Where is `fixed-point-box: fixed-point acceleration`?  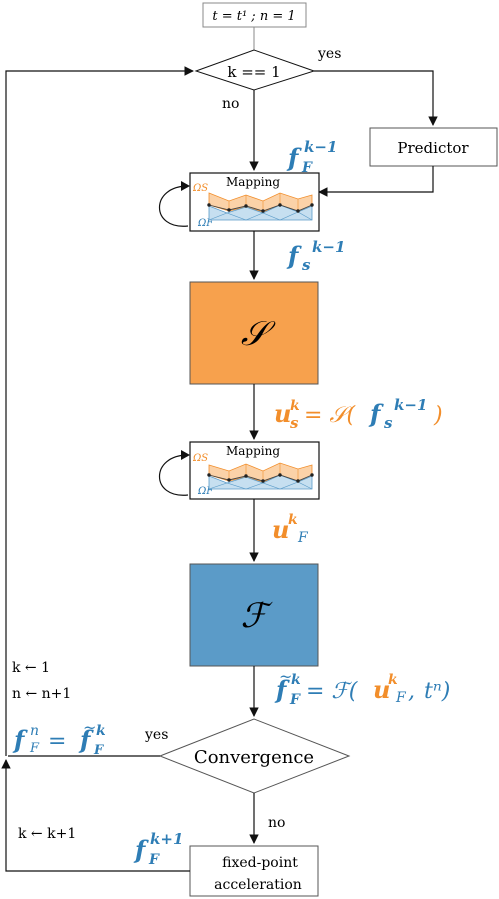 fixed-point-box: fixed-point acceleration is located at coordinates (254, 871).